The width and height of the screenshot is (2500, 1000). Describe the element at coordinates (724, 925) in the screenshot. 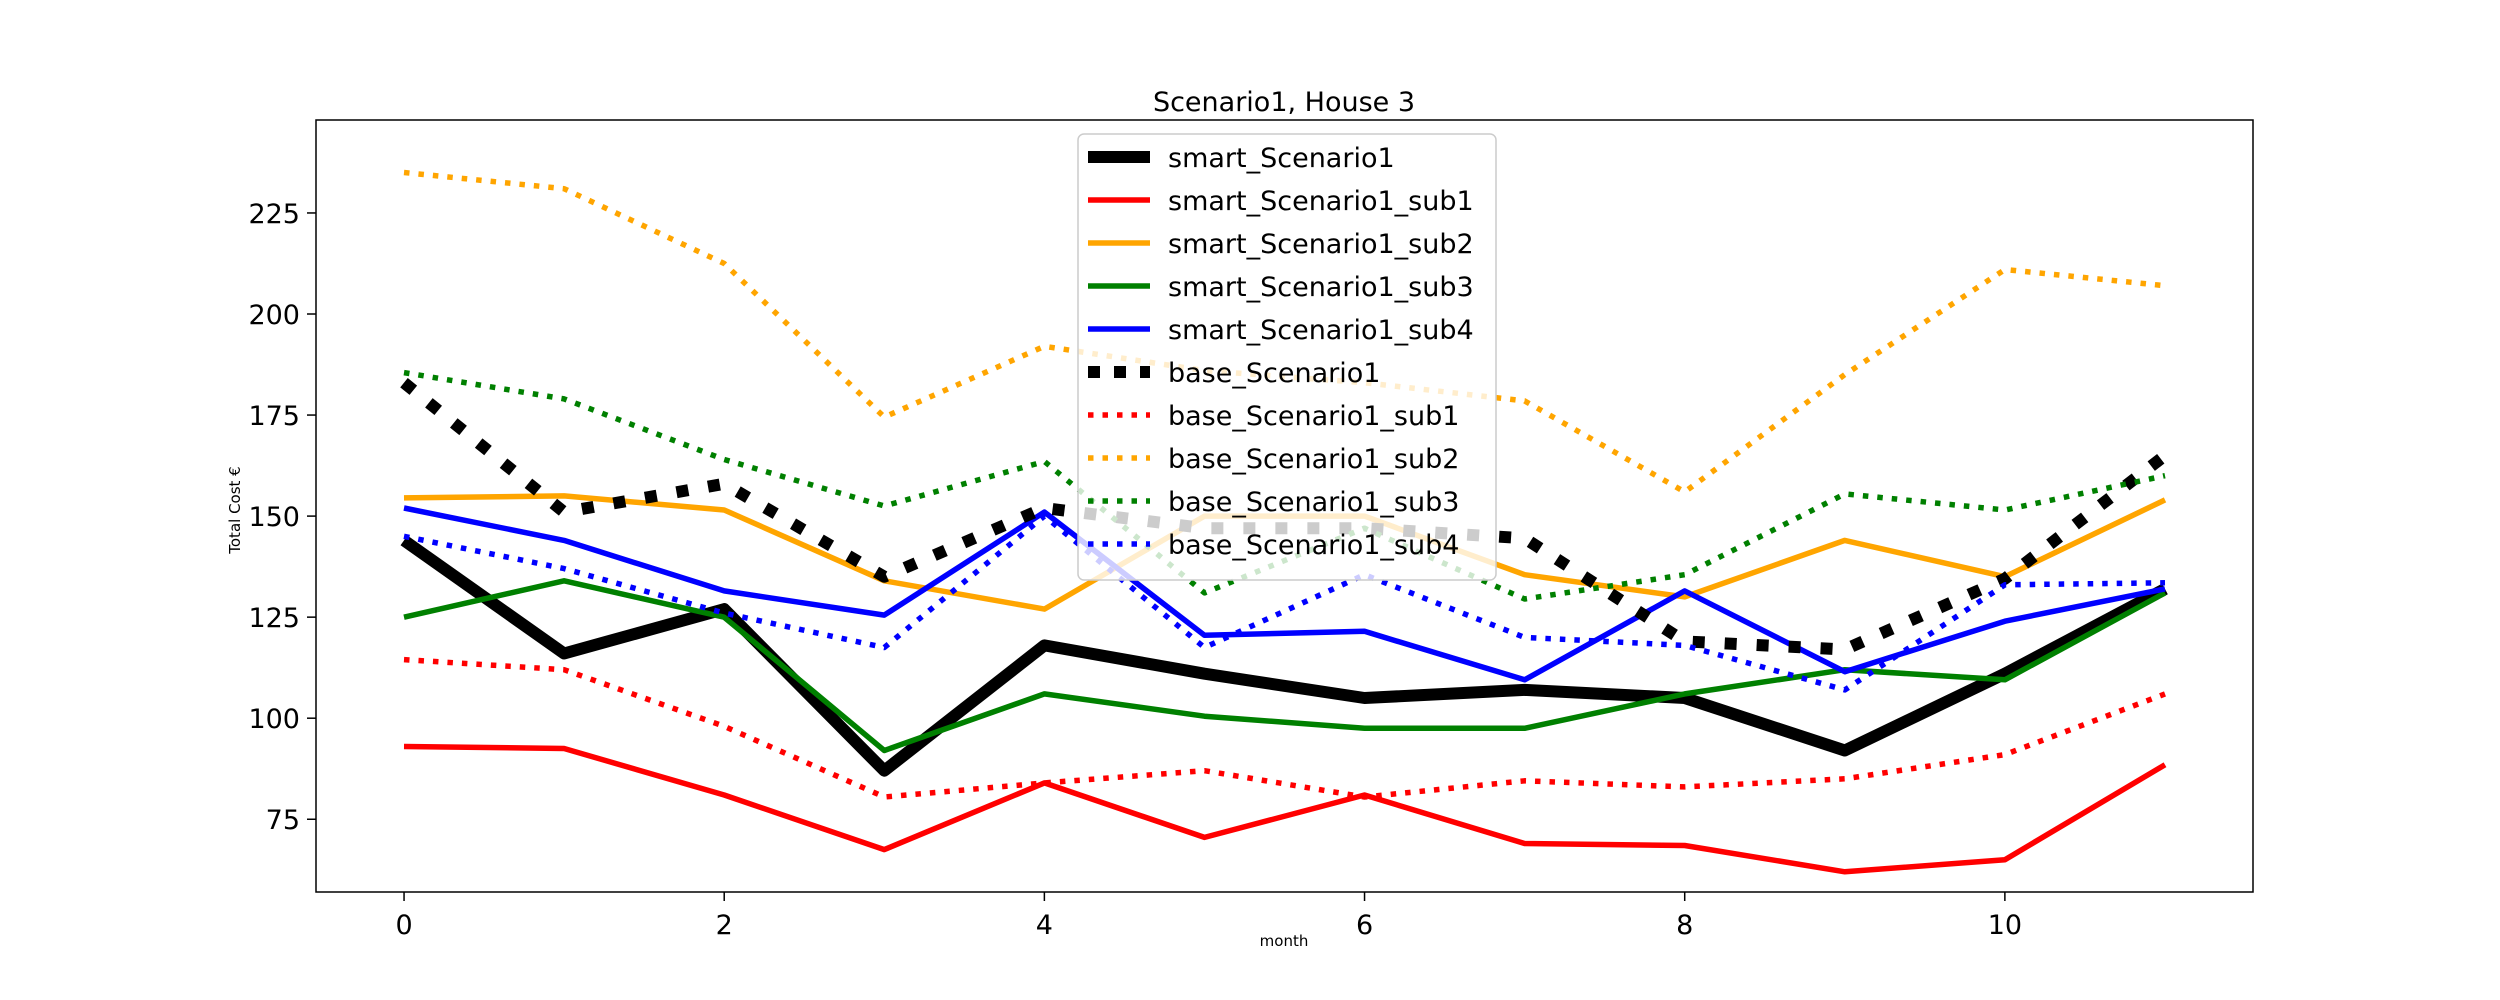

I see `x-tick-label: 2` at that location.